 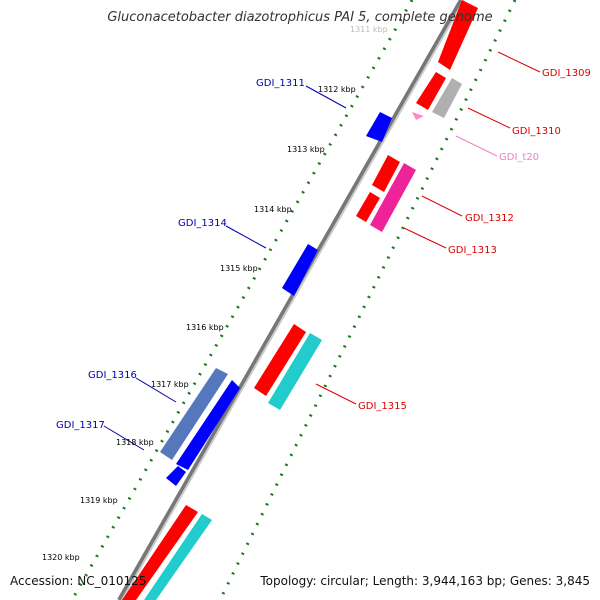 What do you see at coordinates (135, 442) in the screenshot?
I see `tick-label: 1318 kbp` at bounding box center [135, 442].